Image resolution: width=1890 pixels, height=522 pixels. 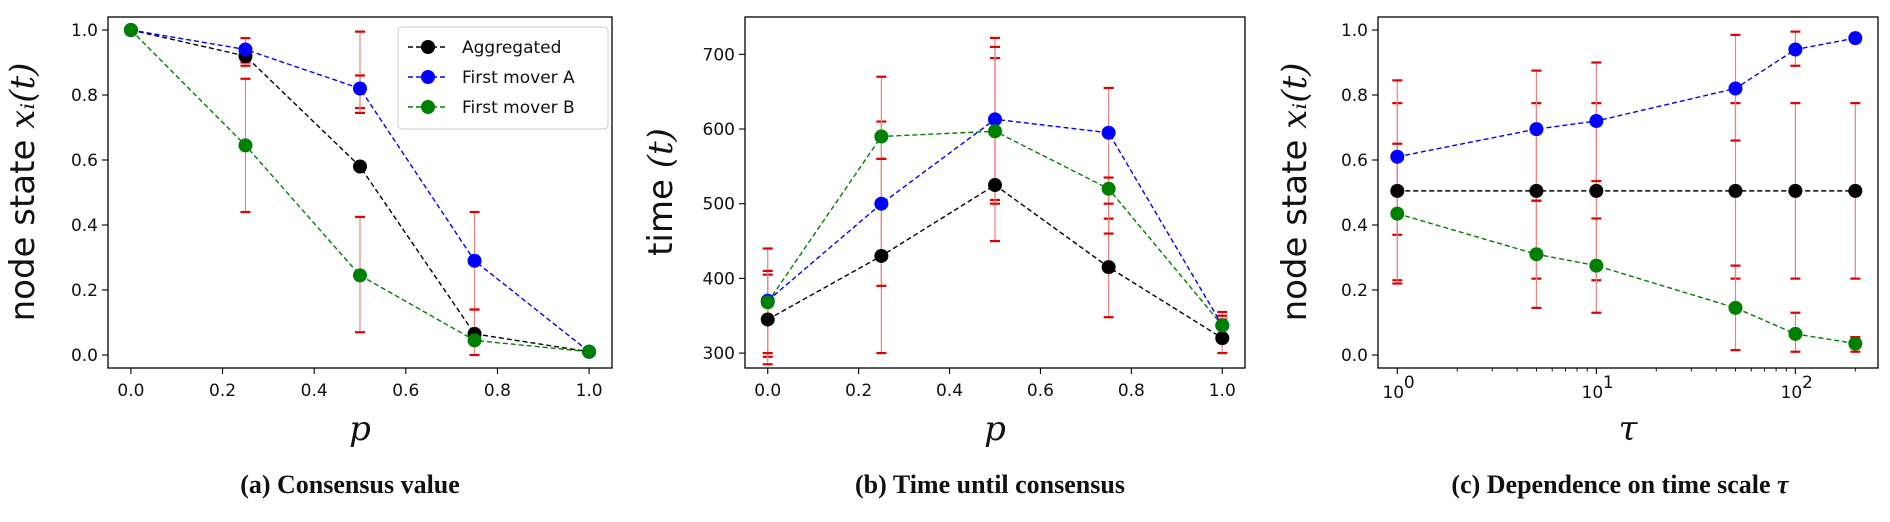 I want to click on caption-c-text: (c) Dependence on time scale, so click(x=1614, y=484).